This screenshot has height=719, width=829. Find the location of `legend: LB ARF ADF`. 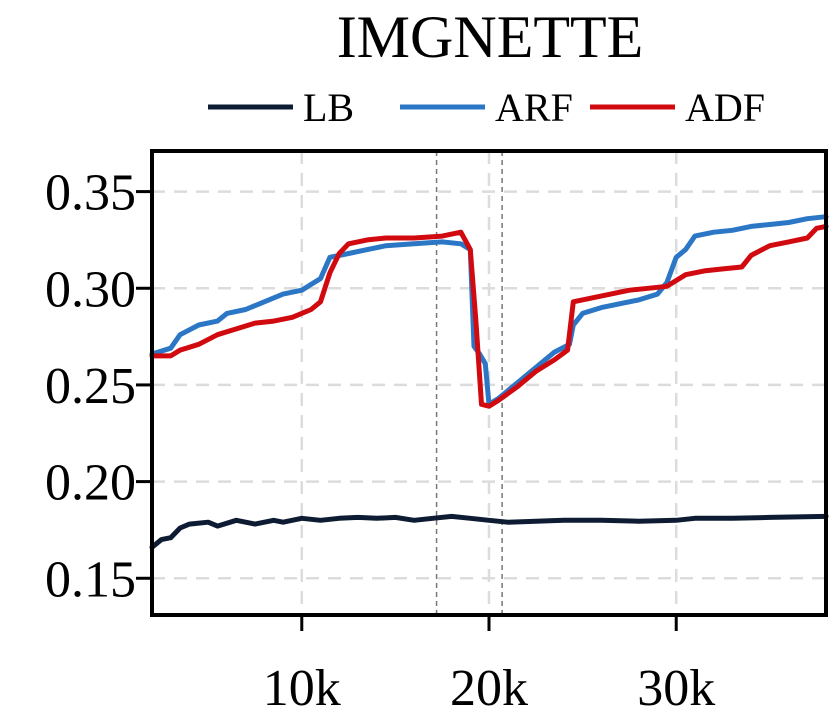

legend: LB ARF ADF is located at coordinates (486, 107).